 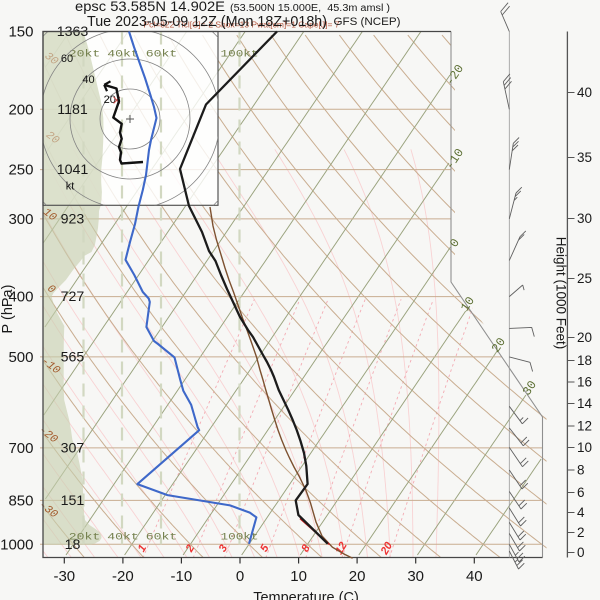 I want to click on svg-text: 250, so click(x=20, y=170).